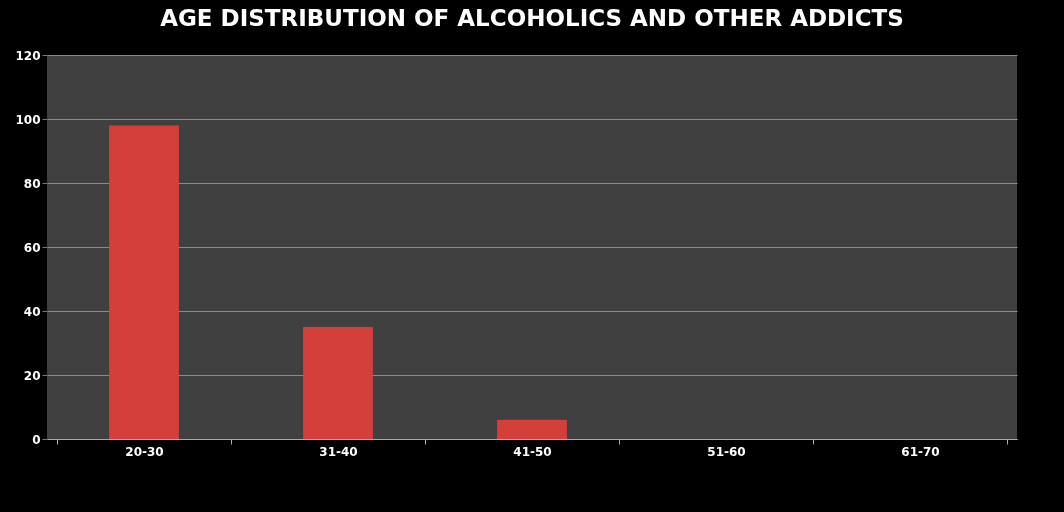 The height and width of the screenshot is (512, 1064). Describe the element at coordinates (532, 18) in the screenshot. I see `chart-title: AGE DISTRIBUTION OF ALCOHOLICS AND OTHER ADDICTS` at that location.